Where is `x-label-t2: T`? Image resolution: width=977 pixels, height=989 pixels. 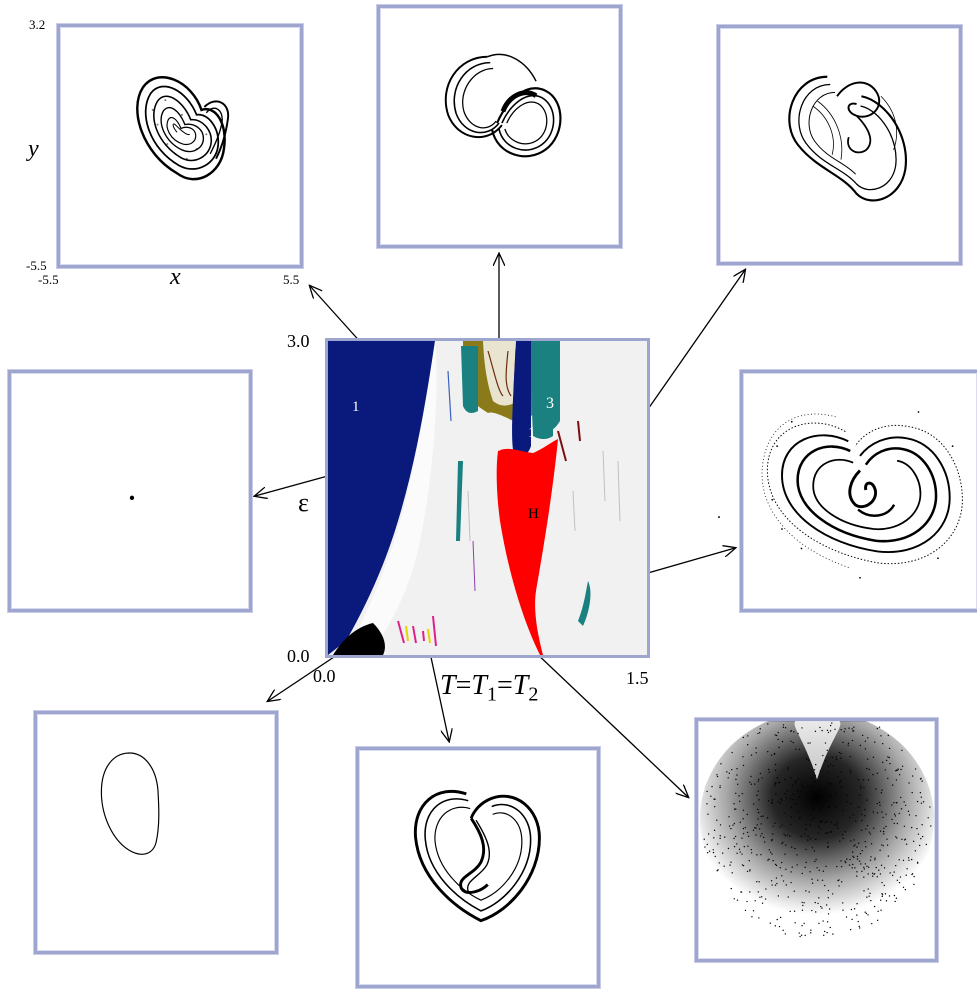
x-label-t2: T is located at coordinates (520, 685).